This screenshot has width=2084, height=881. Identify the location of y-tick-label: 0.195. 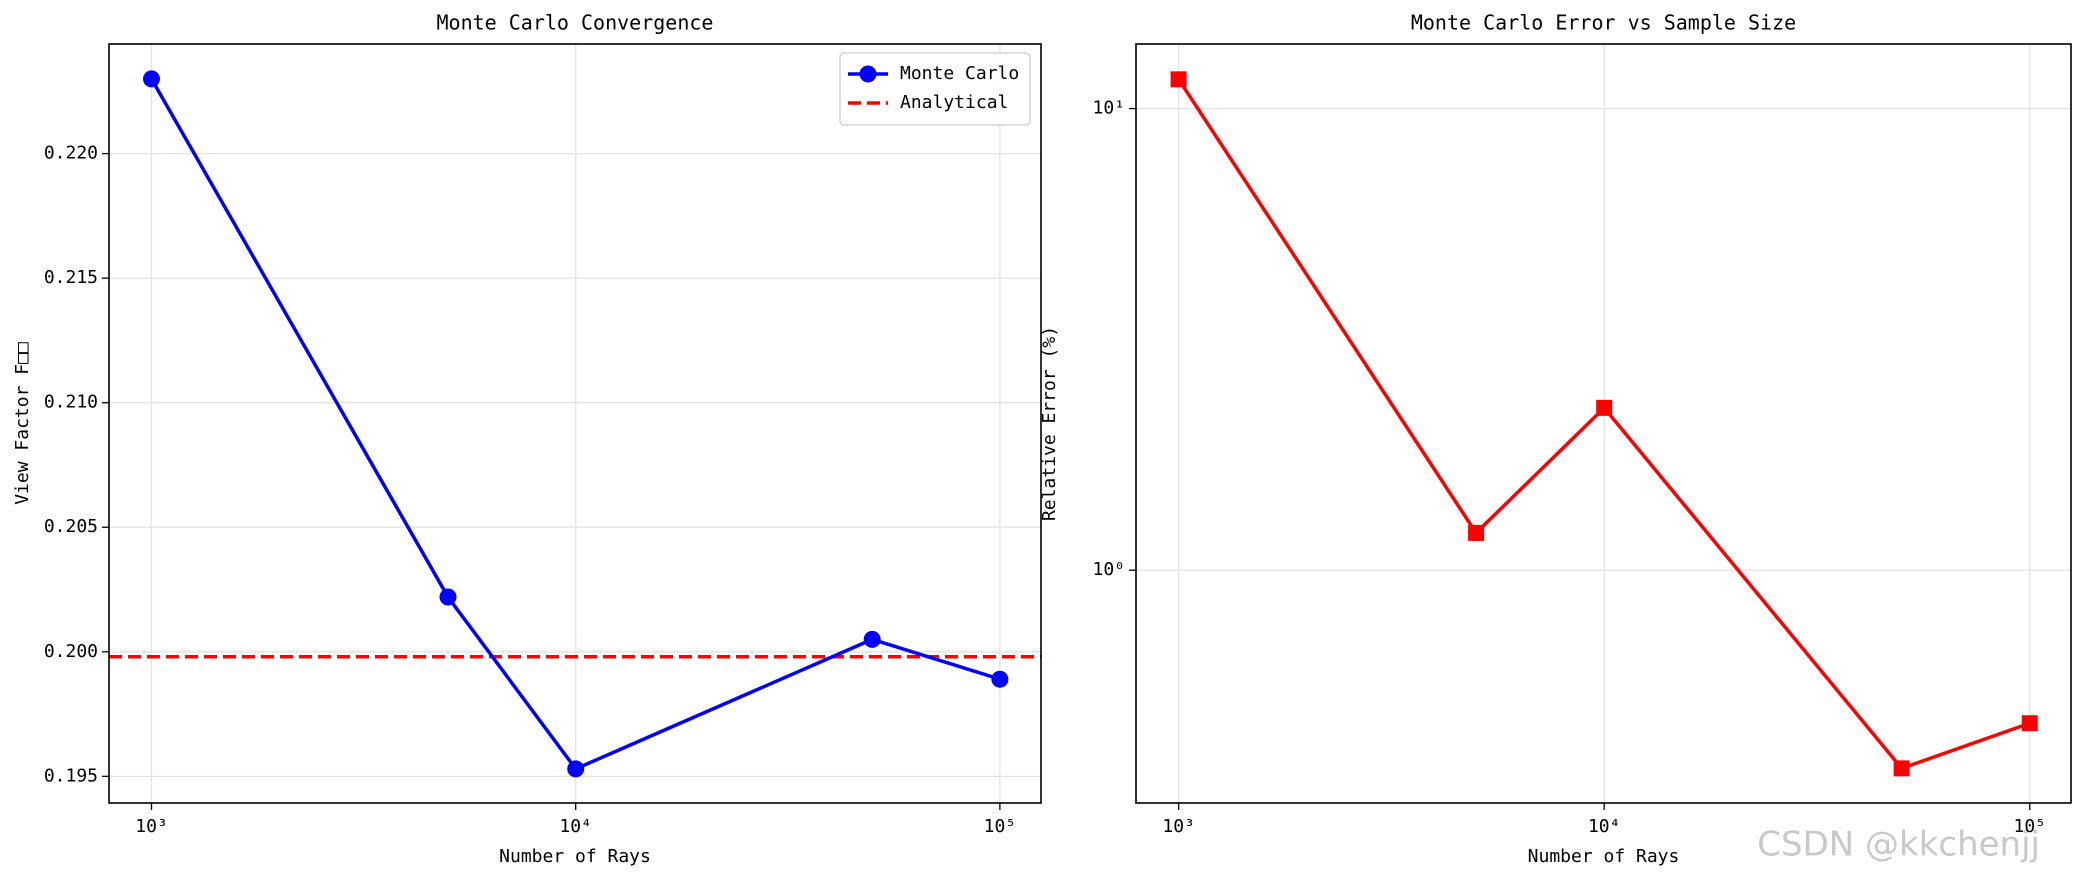
(71, 775).